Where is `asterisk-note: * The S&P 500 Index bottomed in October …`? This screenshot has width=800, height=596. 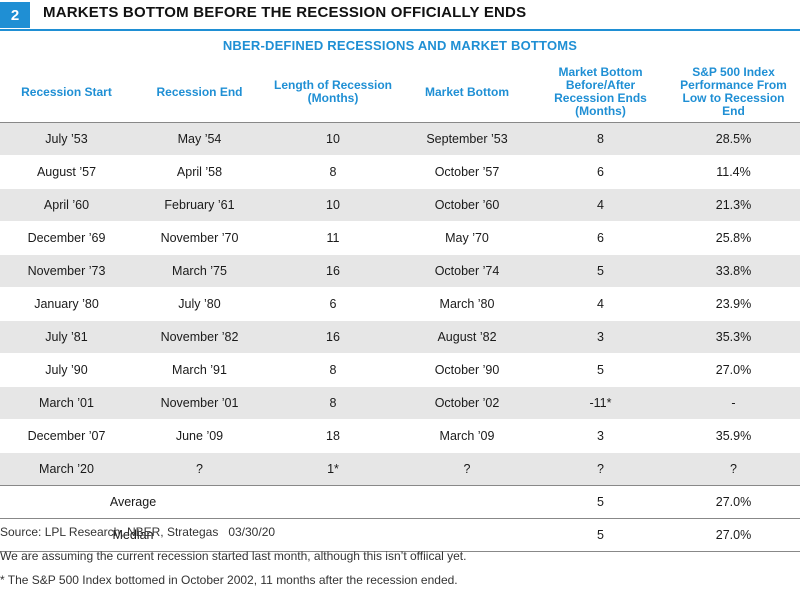 asterisk-note: * The S&P 500 Index bottomed in October … is located at coordinates (229, 580).